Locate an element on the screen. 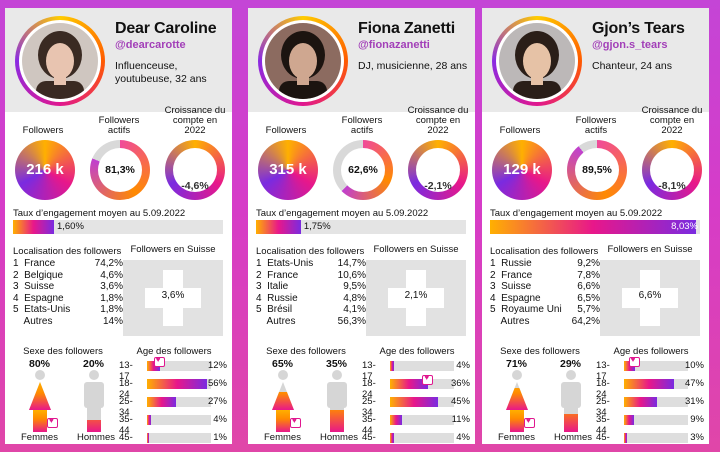  profile-name: Gjon’s Tears is located at coordinates (638, 28).